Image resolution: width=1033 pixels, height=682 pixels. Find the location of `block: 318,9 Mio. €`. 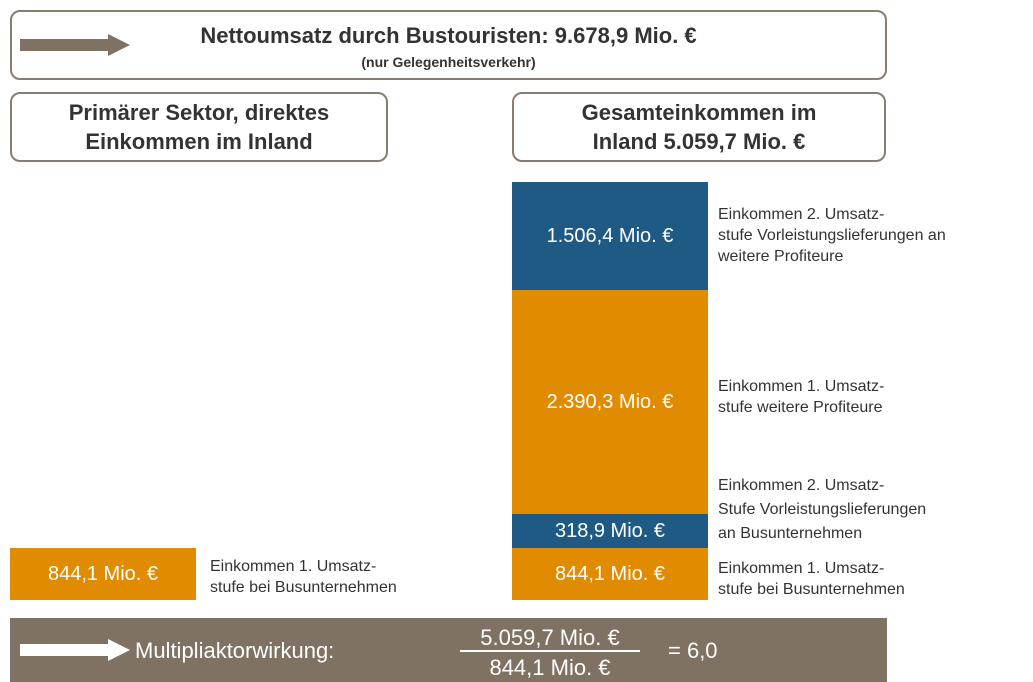

block: 318,9 Mio. € is located at coordinates (610, 531).